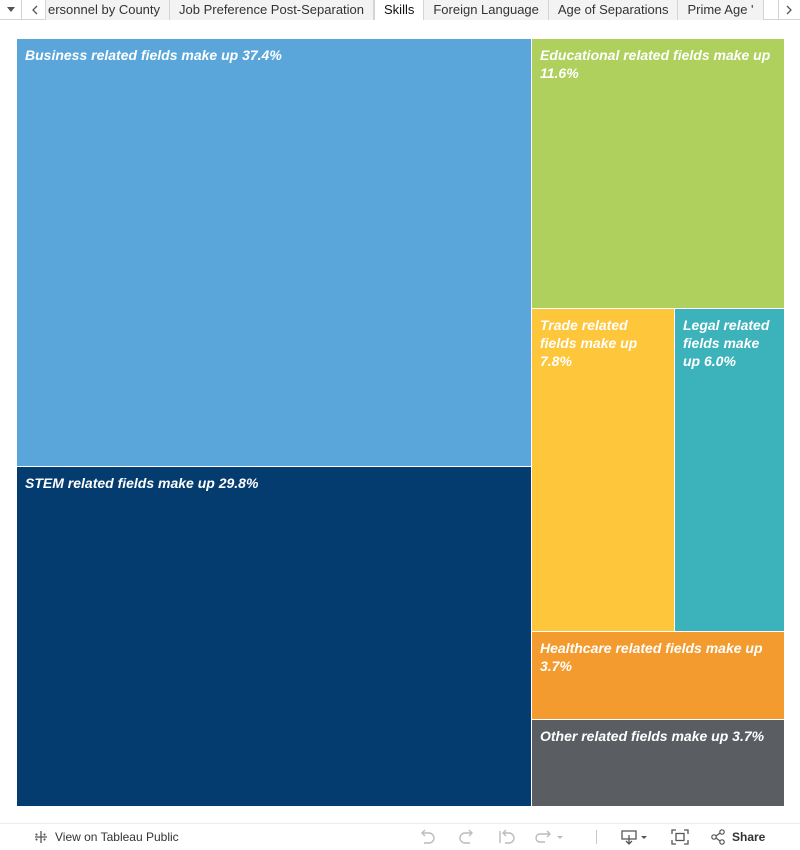  I want to click on treemap-tile-legal: Legal related fields make up 6.0%, so click(729, 470).